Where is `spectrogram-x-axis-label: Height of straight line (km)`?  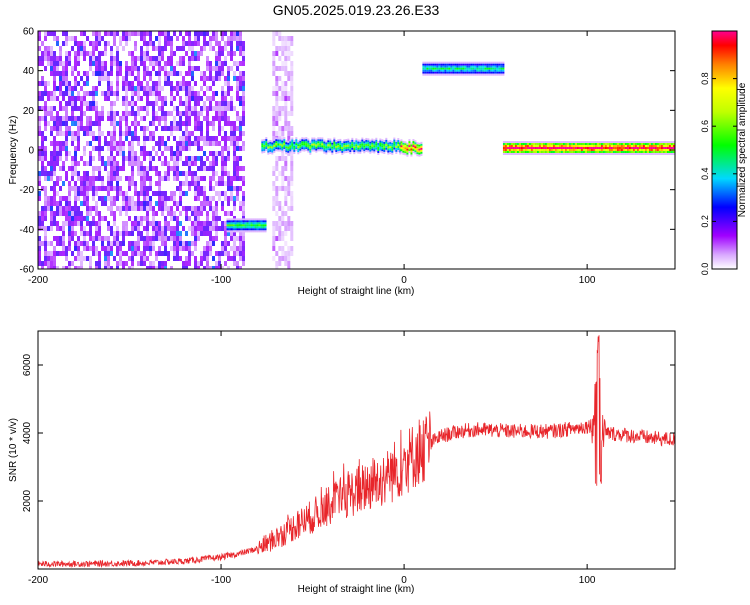
spectrogram-x-axis-label: Height of straight line (km) is located at coordinates (356, 291).